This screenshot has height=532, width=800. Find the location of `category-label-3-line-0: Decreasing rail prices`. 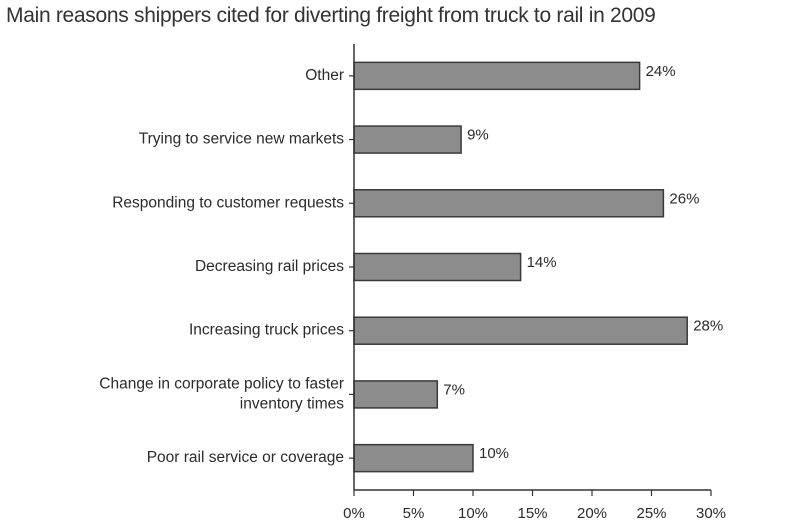

category-label-3-line-0: Decreasing rail prices is located at coordinates (269, 266).